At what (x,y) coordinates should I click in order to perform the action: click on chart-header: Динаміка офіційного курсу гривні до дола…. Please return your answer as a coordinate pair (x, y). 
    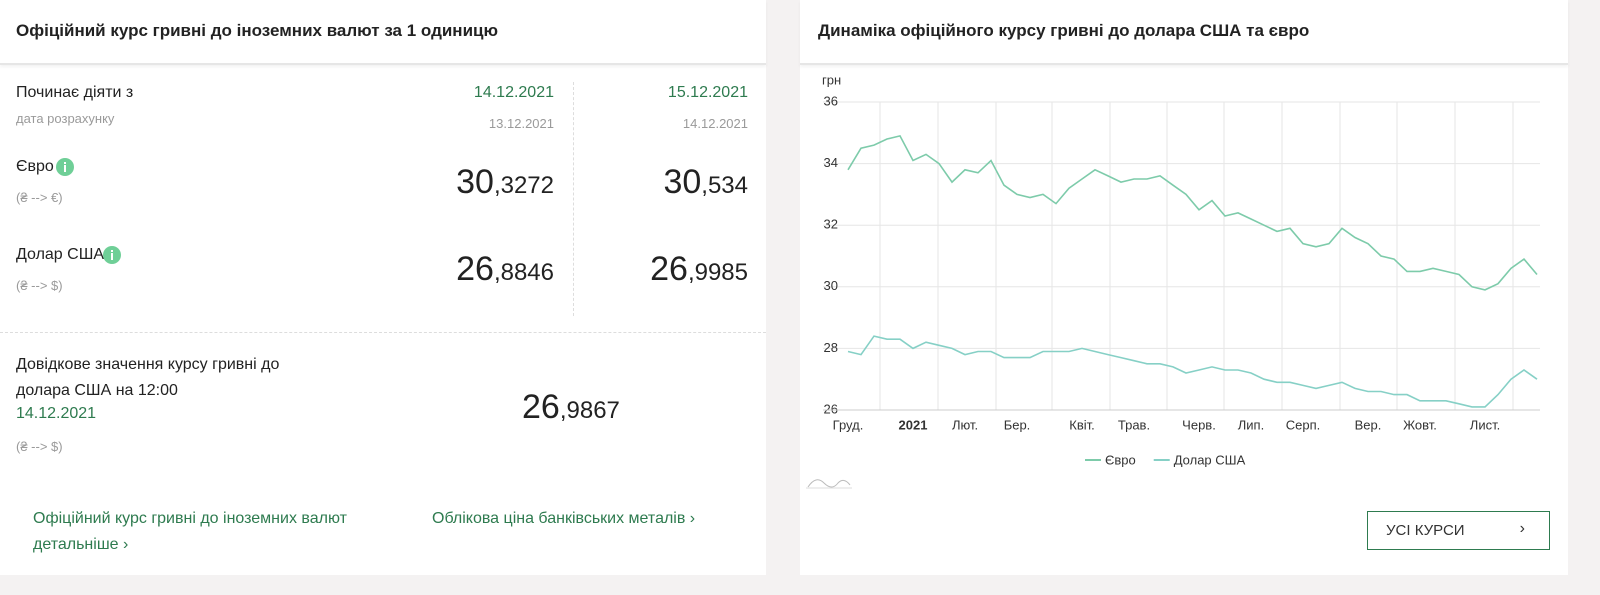
    Looking at the image, I should click on (1184, 32).